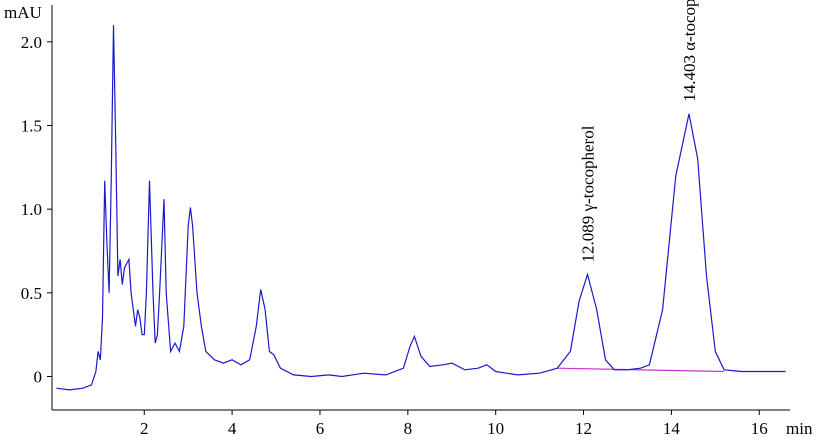  I want to click on x-tick-label: 6, so click(320, 428).